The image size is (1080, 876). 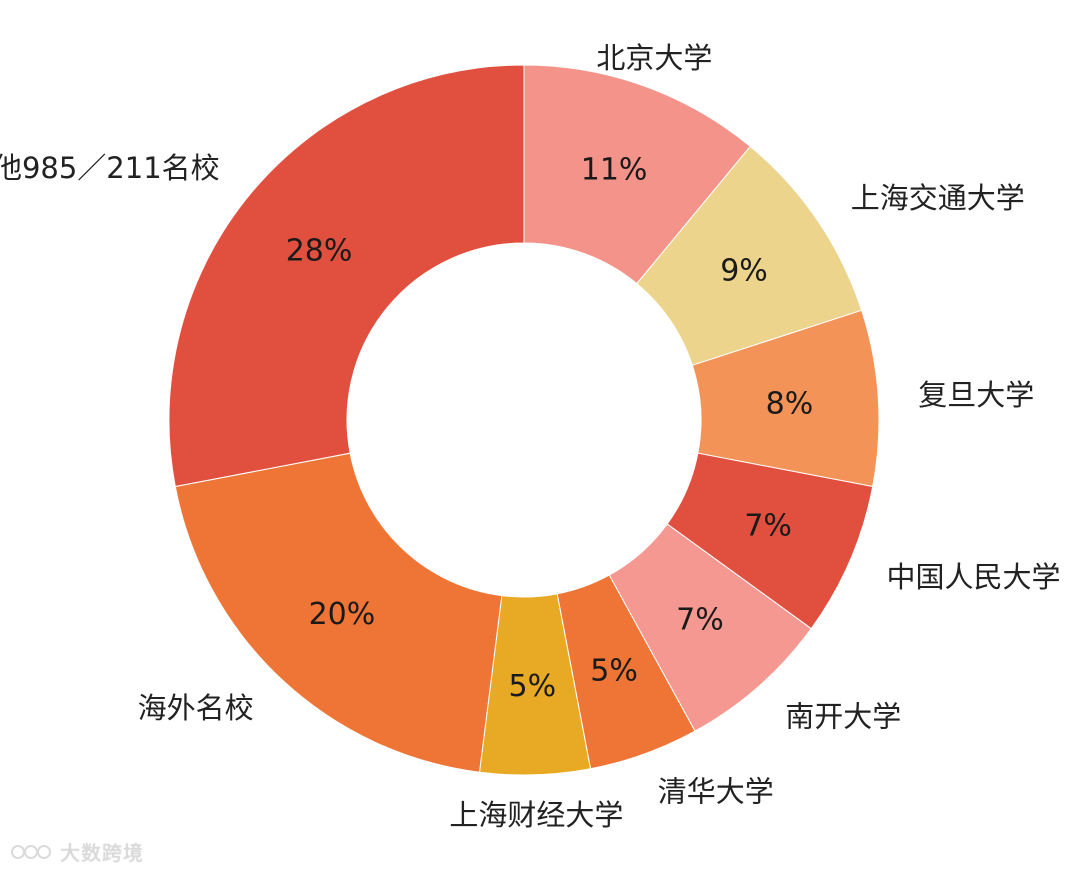 What do you see at coordinates (533, 686) in the screenshot?
I see `percent-label-7: 5%` at bounding box center [533, 686].